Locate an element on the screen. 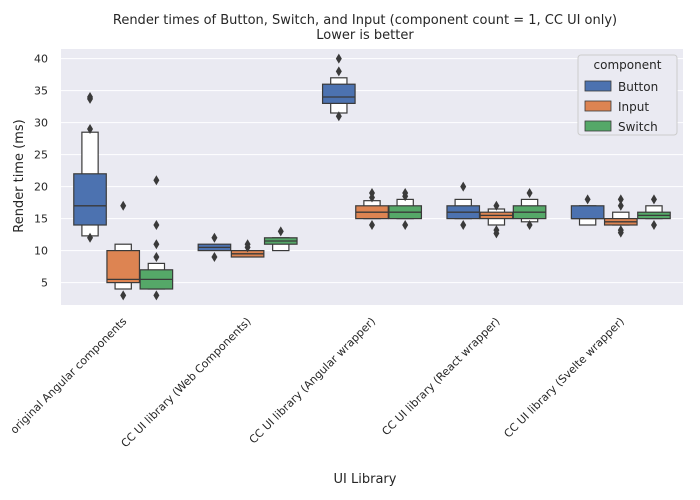 The image size is (700, 500). legend-frame is located at coordinates (627, 95).